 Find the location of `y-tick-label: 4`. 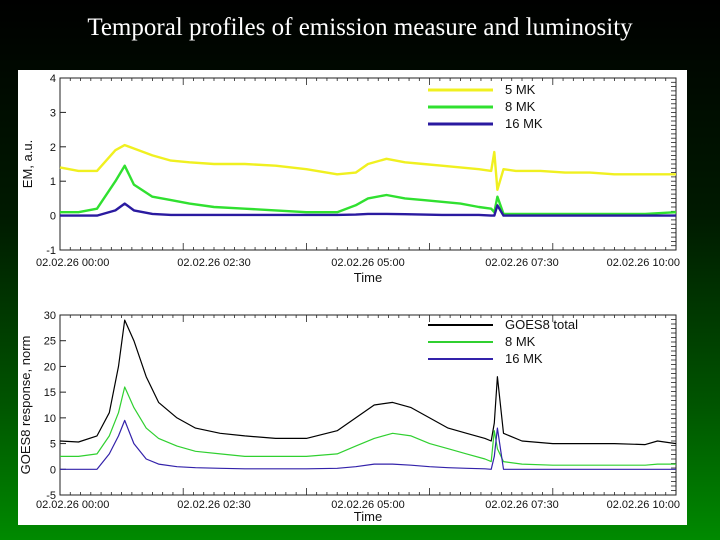

y-tick-label: 4 is located at coordinates (53, 79).